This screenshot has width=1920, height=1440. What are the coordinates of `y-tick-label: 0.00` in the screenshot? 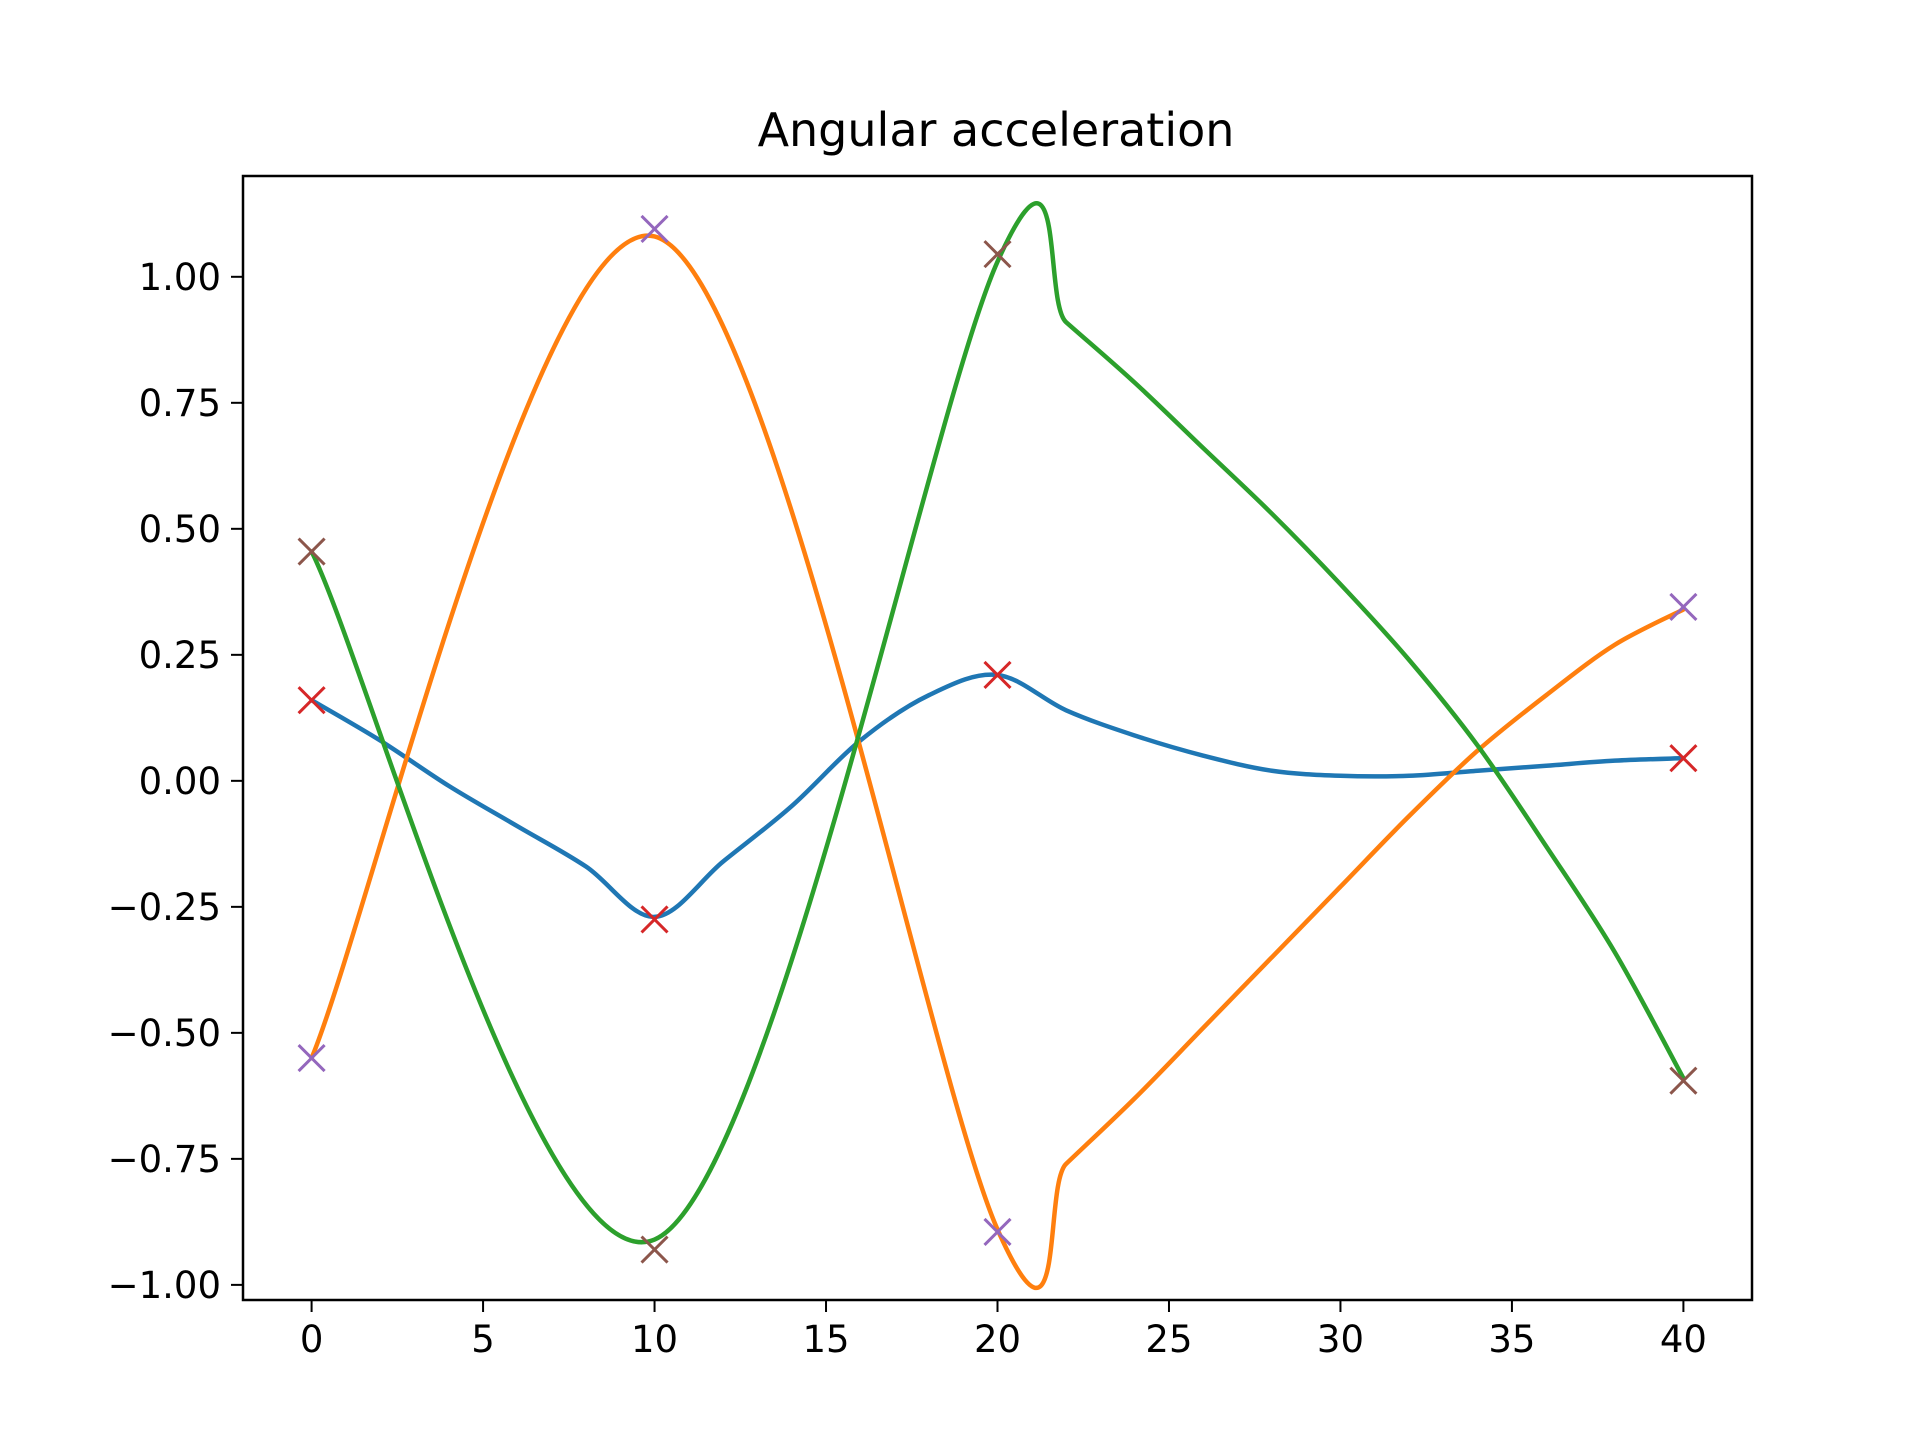 It's located at (180, 781).